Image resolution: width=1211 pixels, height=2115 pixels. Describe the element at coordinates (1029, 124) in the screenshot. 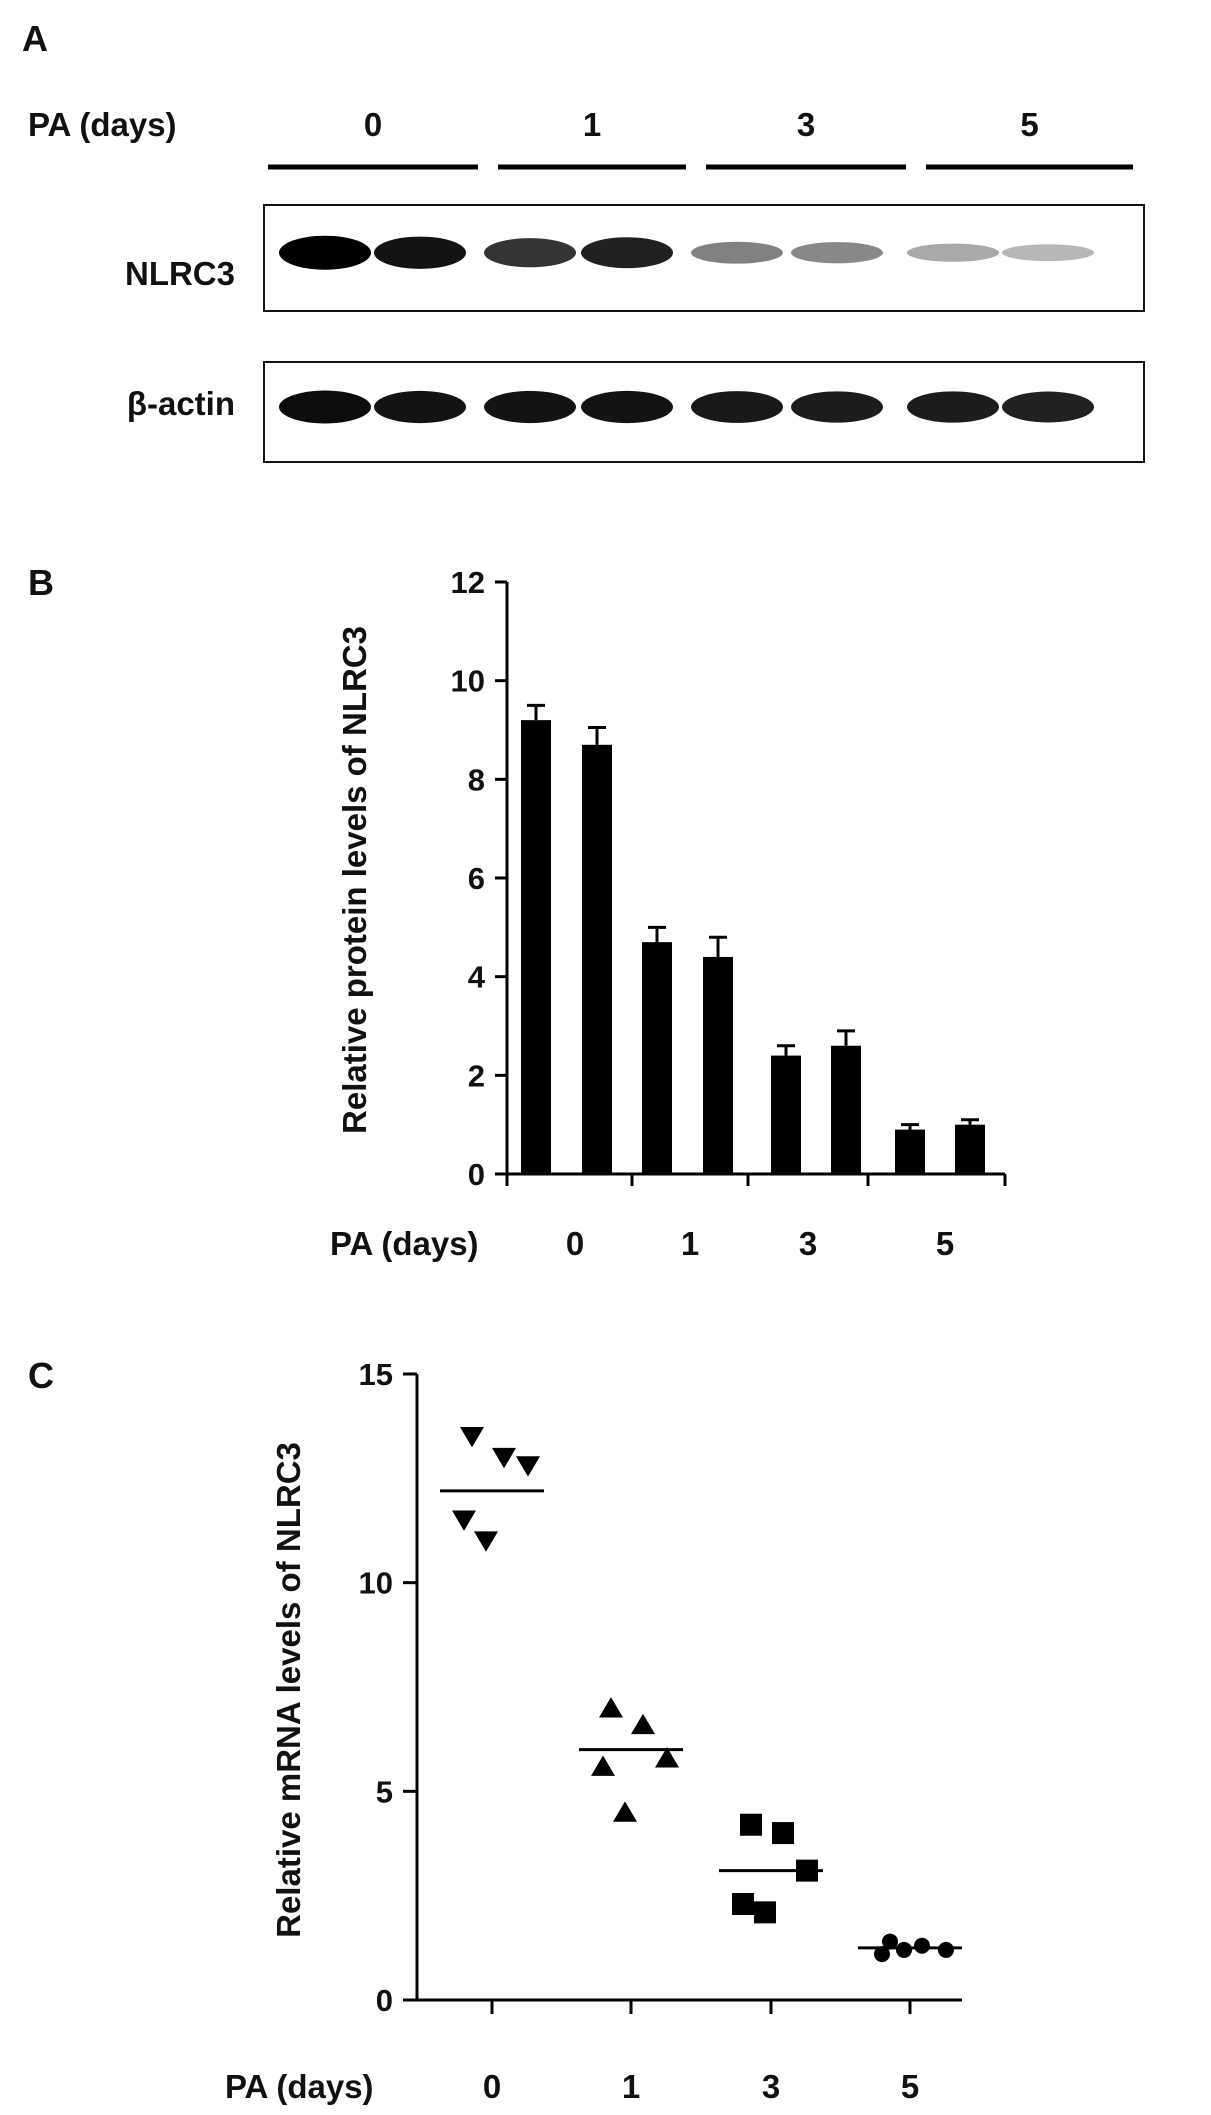

I see `group-header-5: 5` at that location.